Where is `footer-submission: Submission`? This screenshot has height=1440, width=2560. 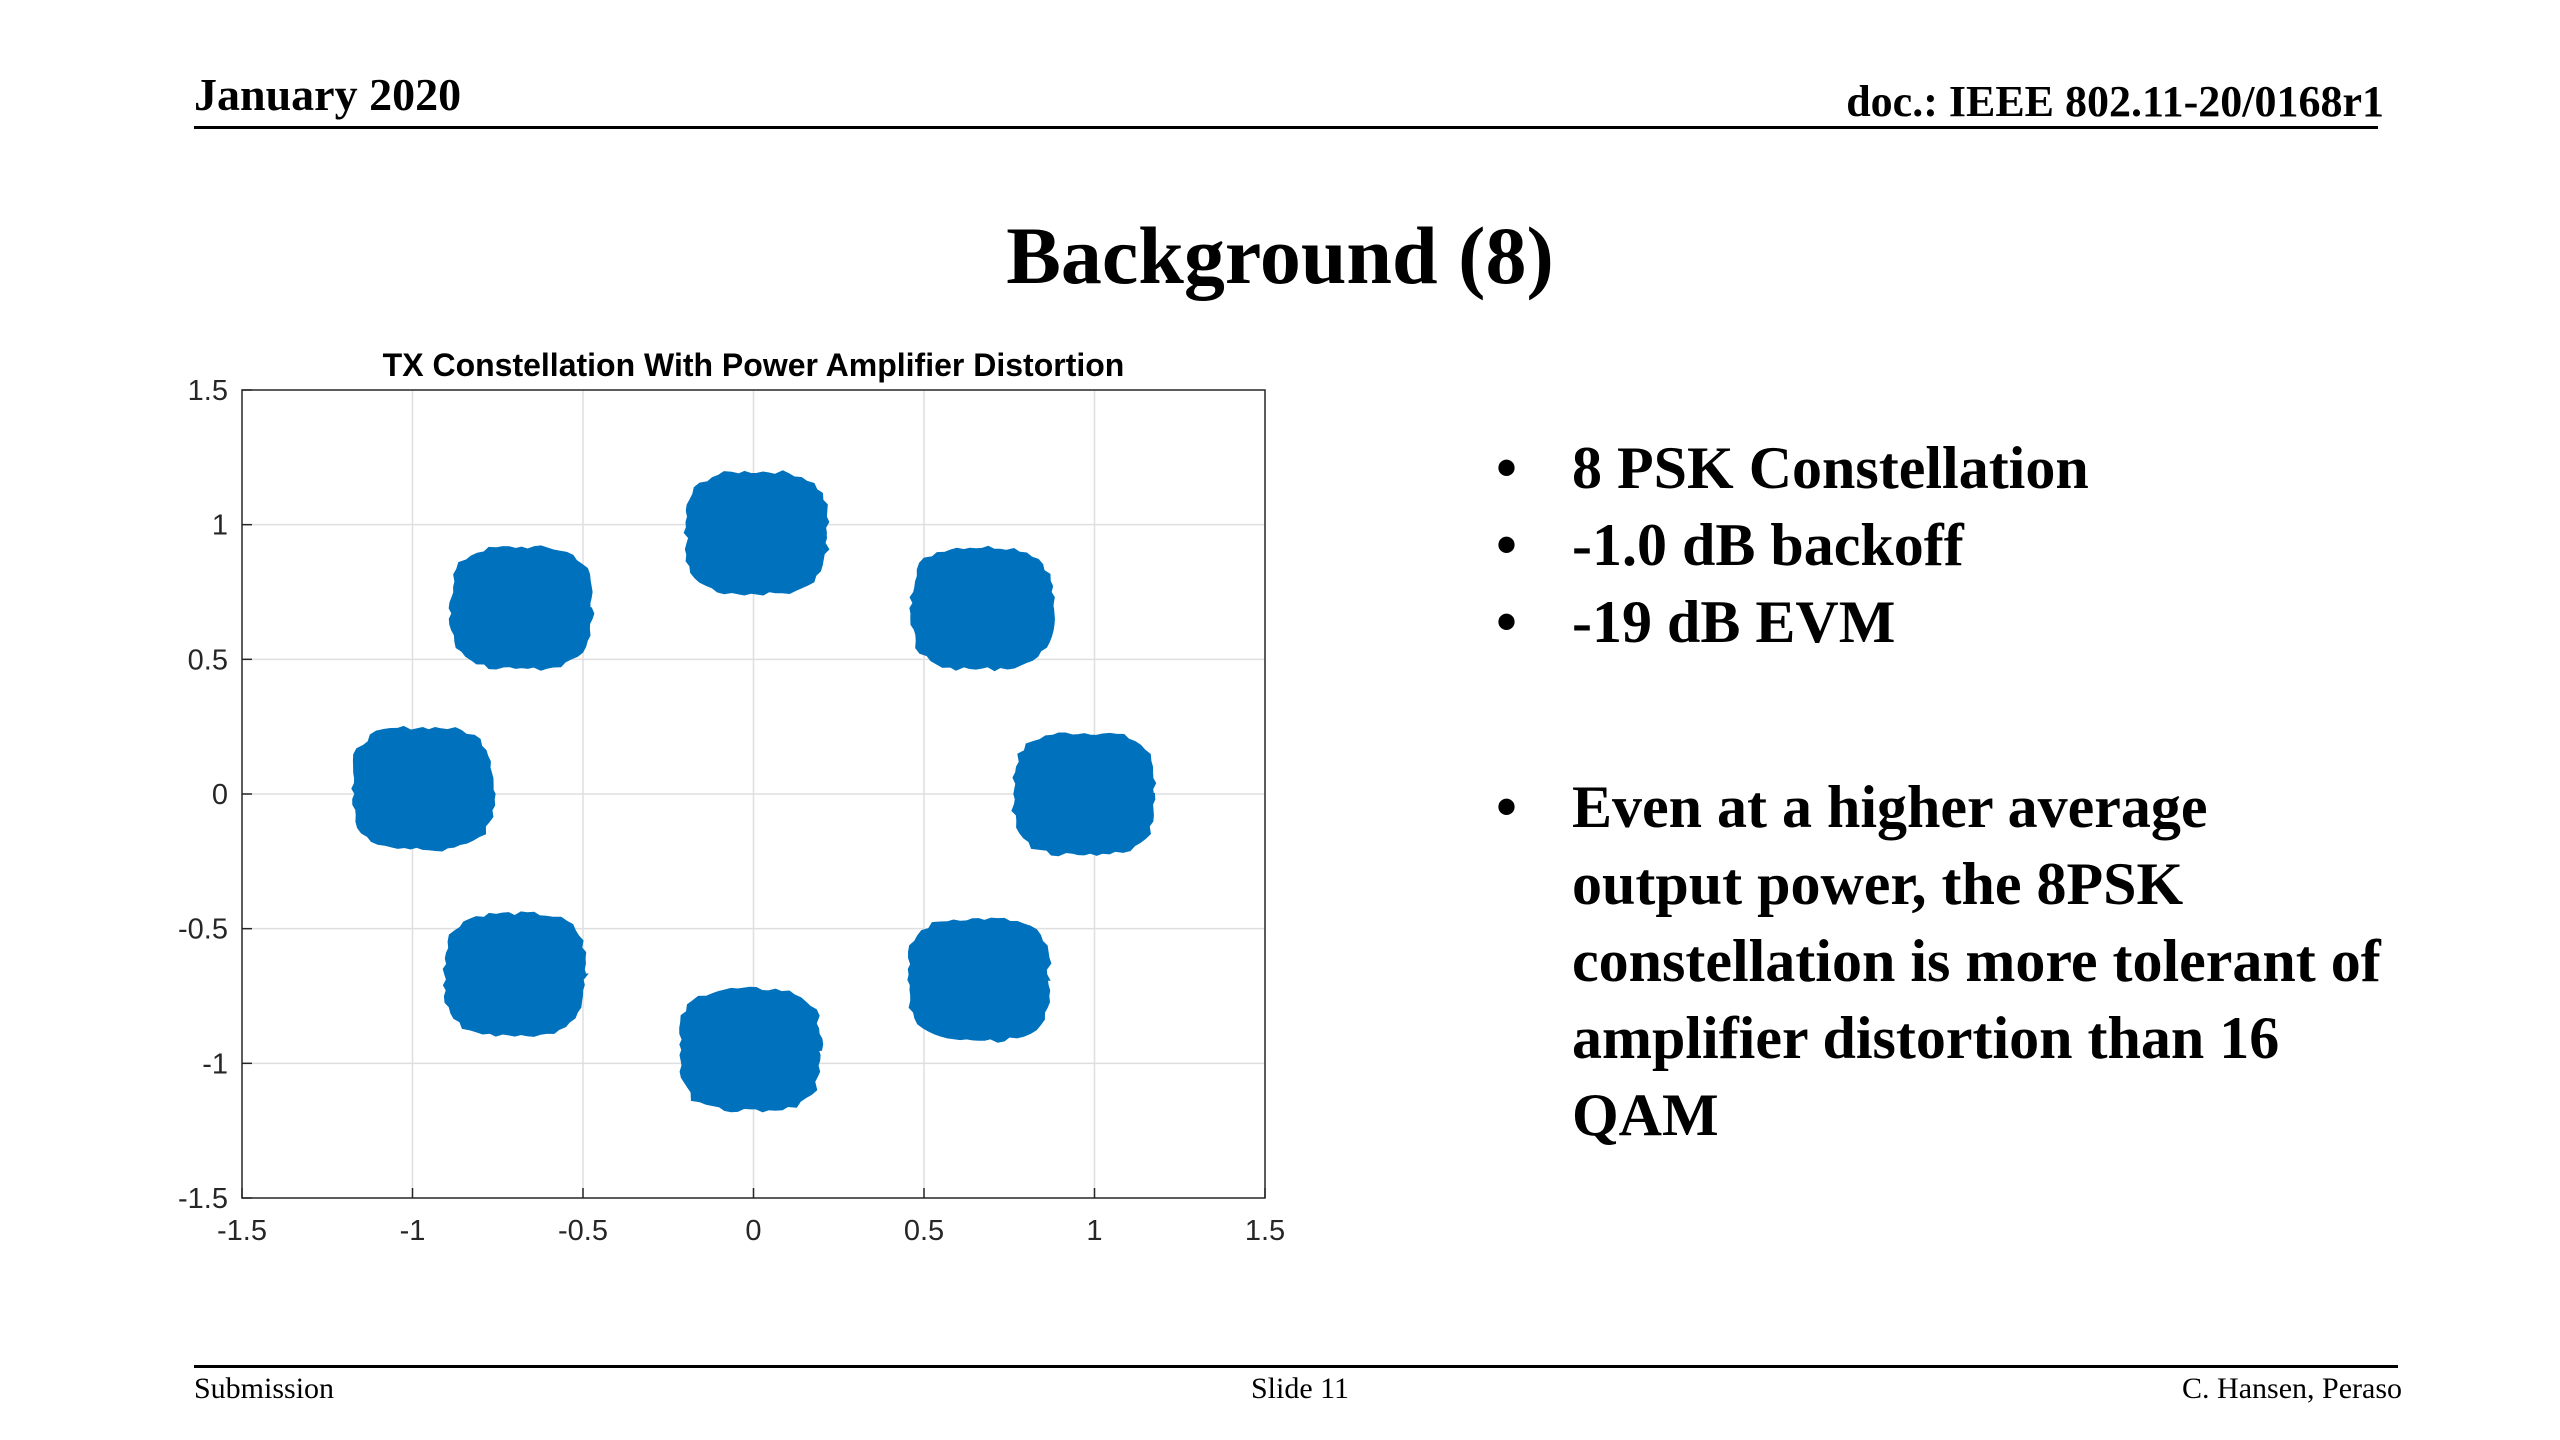
footer-submission: Submission is located at coordinates (264, 1388).